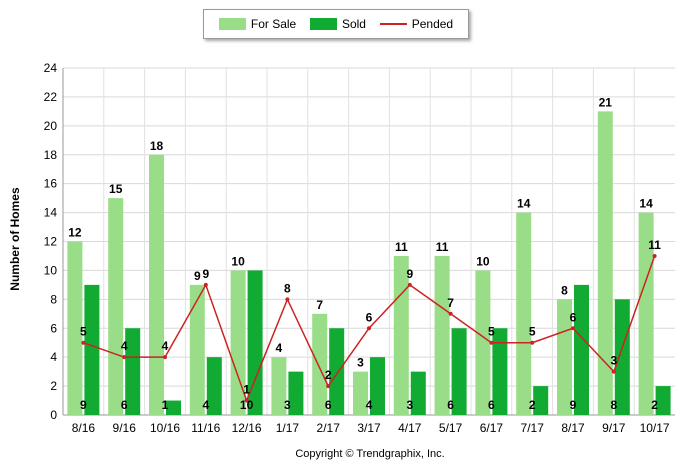  Describe the element at coordinates (116, 189) in the screenshot. I see `data-label-for-sale: 15` at that location.